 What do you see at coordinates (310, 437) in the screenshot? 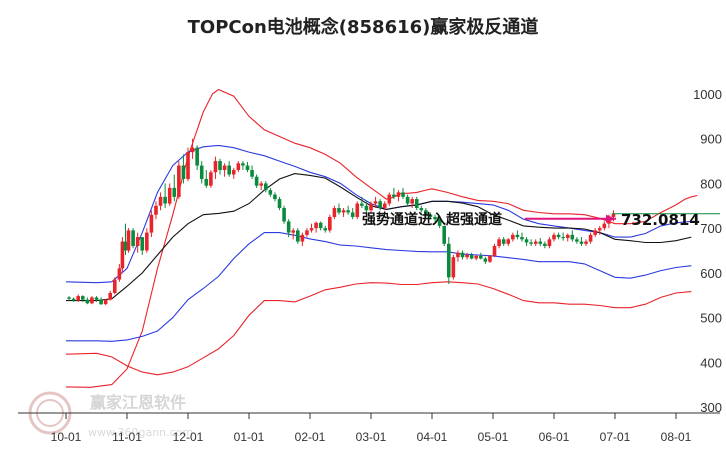
I see `x-tick-label: 02-01` at bounding box center [310, 437].